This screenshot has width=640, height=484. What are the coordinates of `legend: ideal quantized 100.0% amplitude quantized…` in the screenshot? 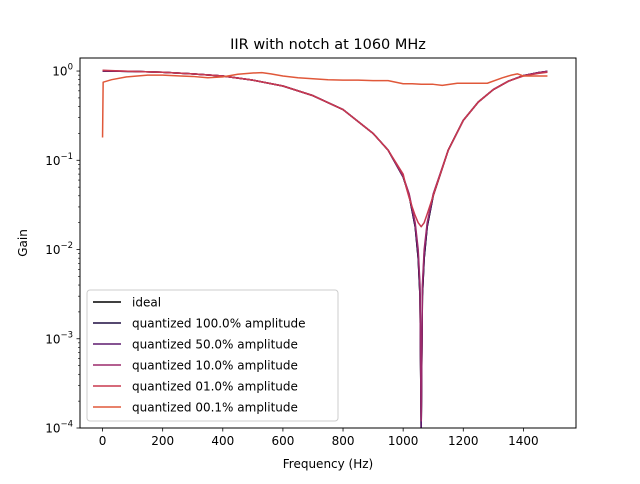 It's located at (212, 355).